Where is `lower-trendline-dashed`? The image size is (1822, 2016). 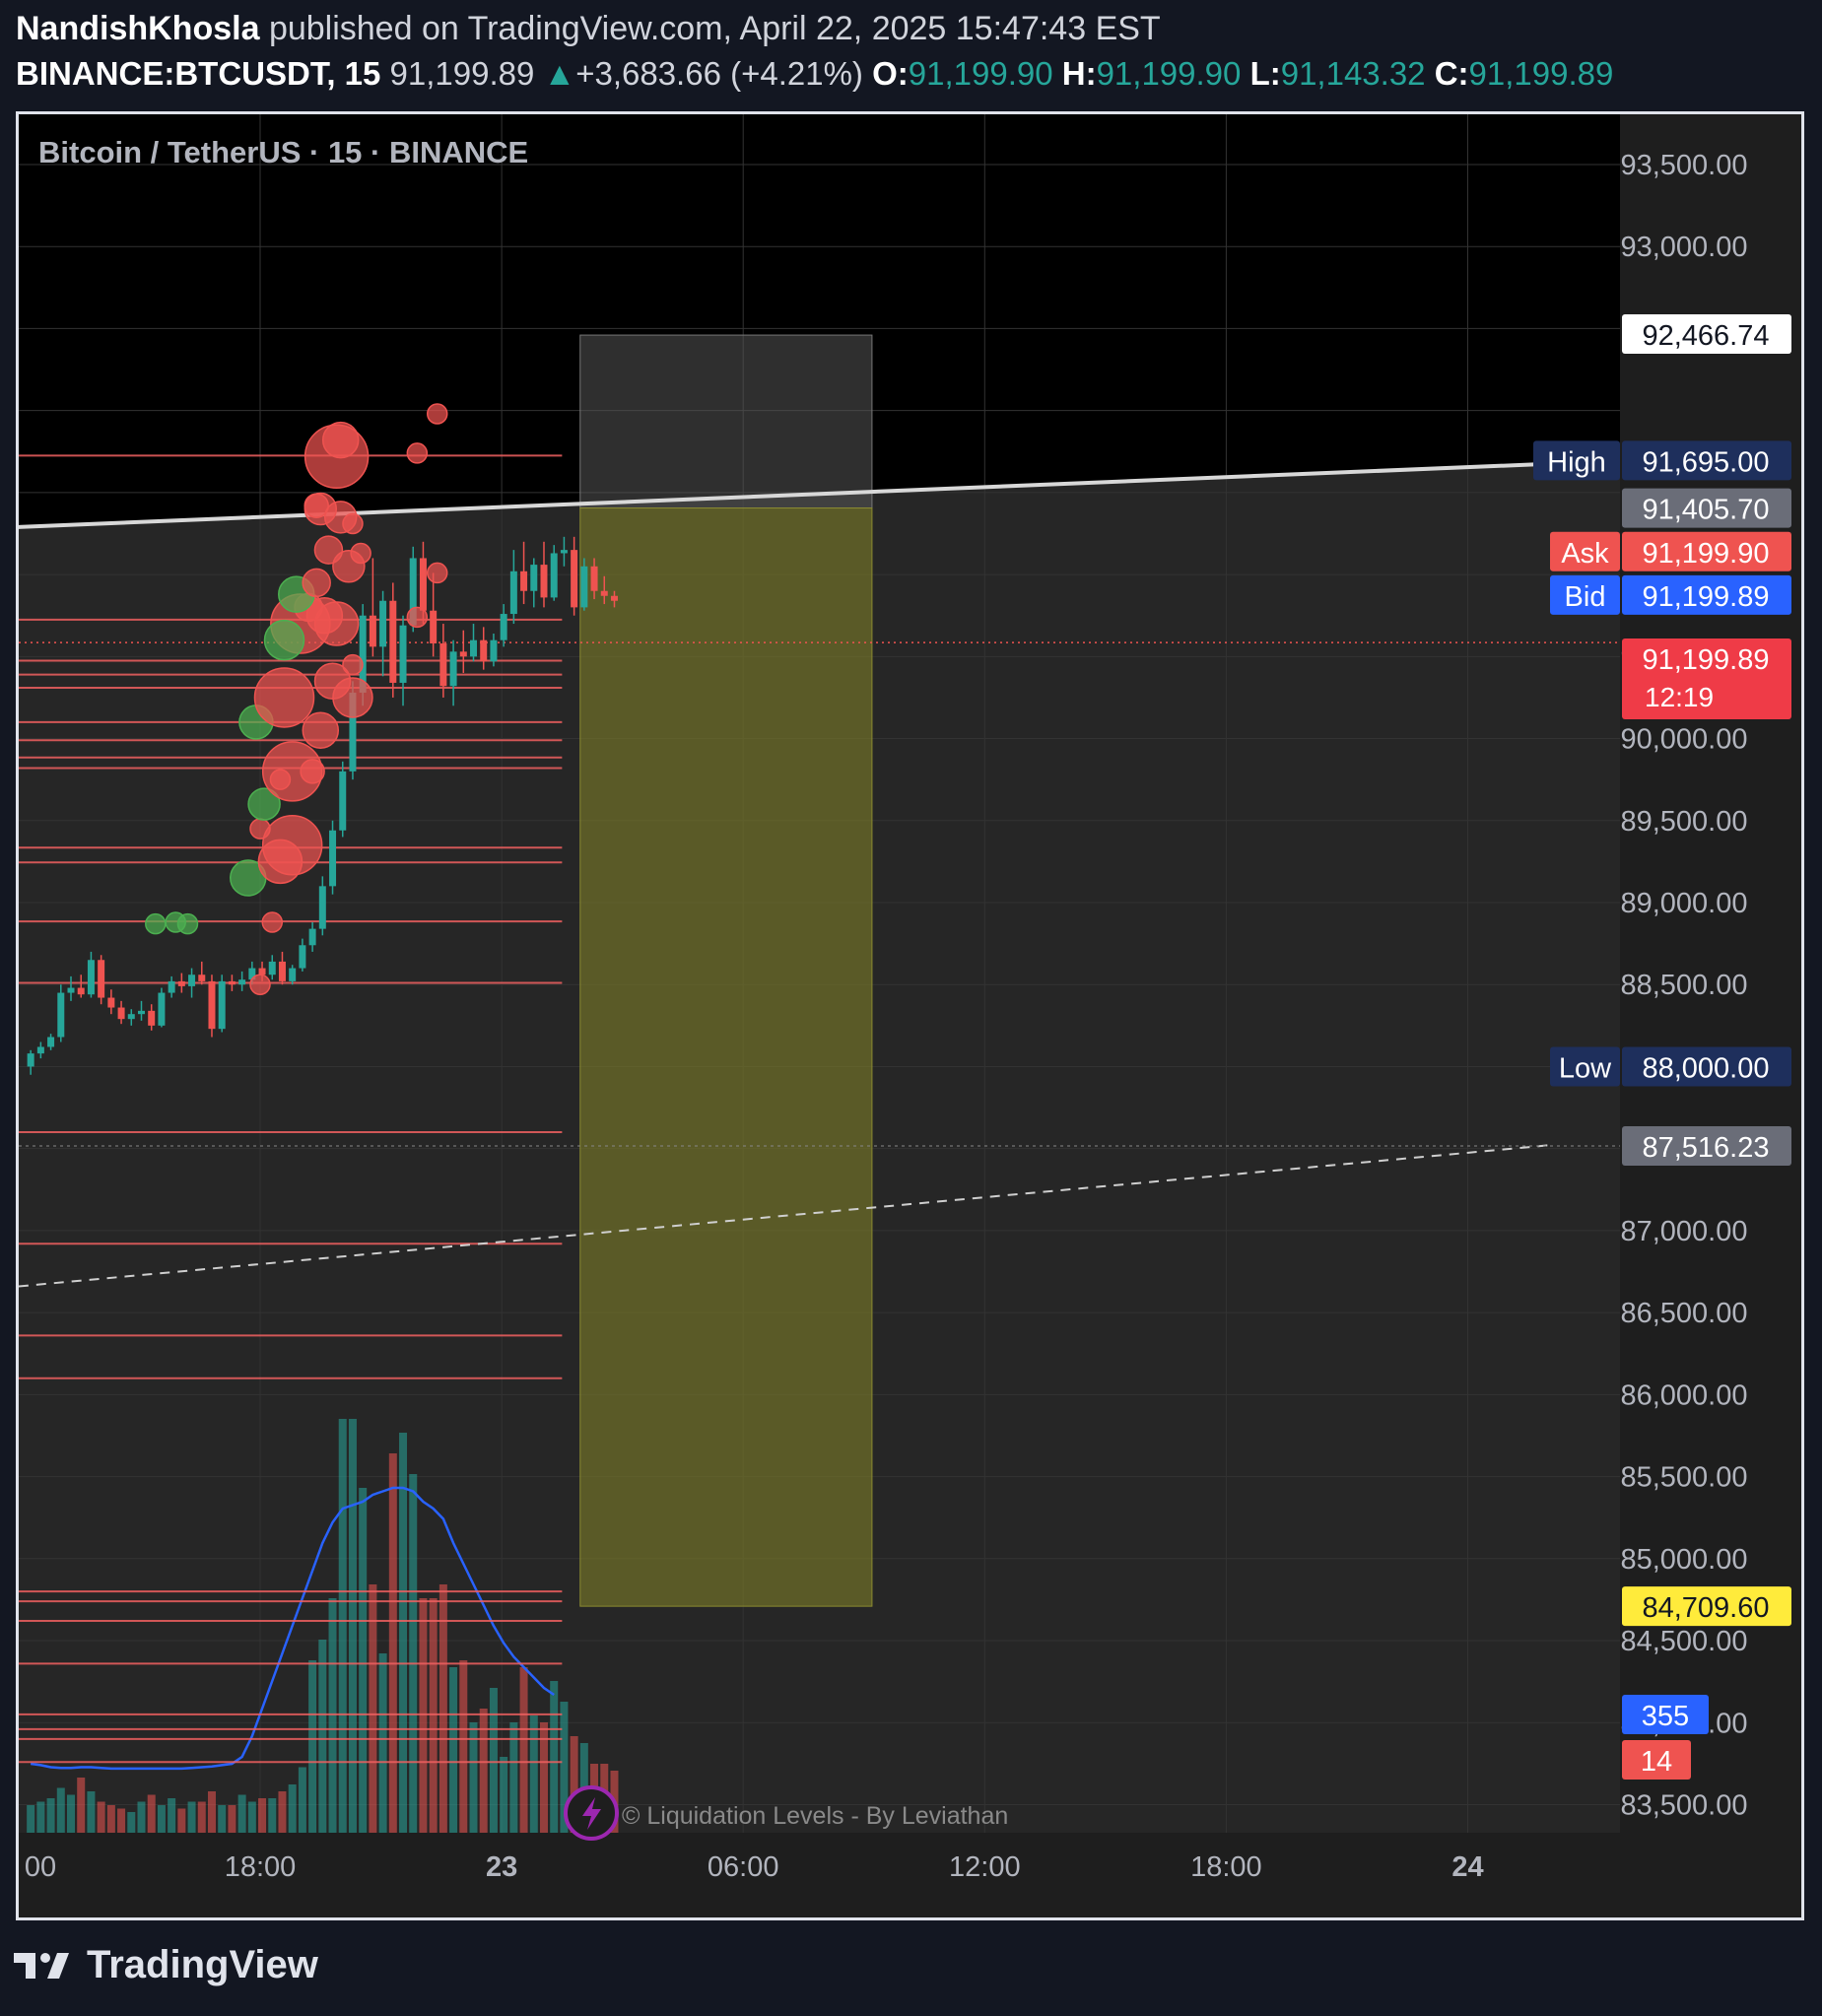 lower-trendline-dashed is located at coordinates (783, 1216).